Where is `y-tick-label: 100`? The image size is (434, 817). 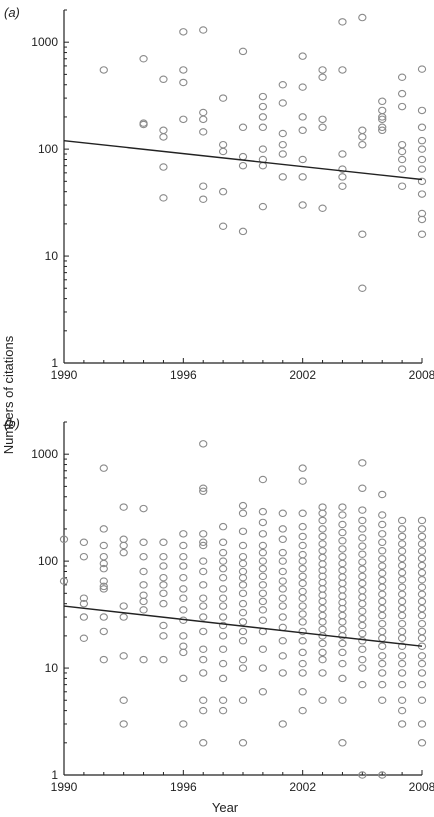 y-tick-label: 100 is located at coordinates (48, 561).